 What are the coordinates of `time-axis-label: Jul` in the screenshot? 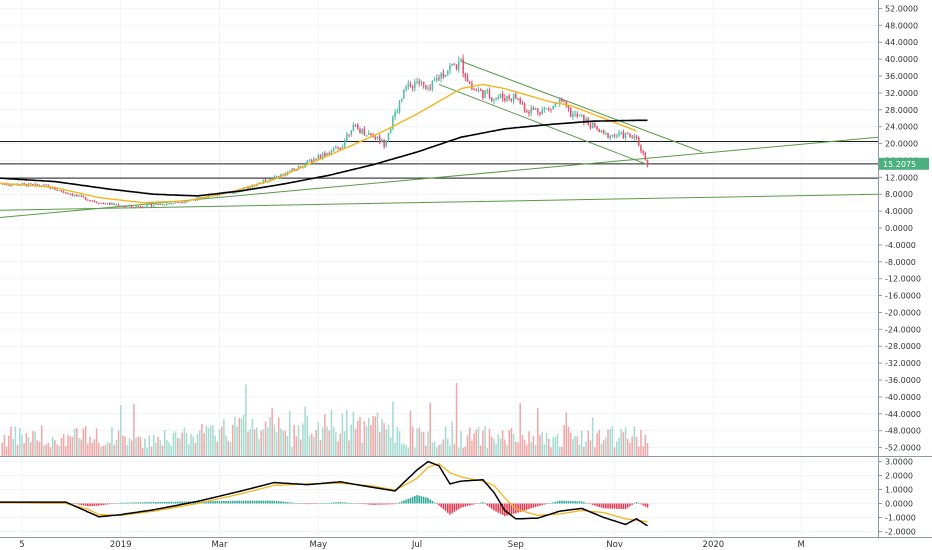 It's located at (416, 545).